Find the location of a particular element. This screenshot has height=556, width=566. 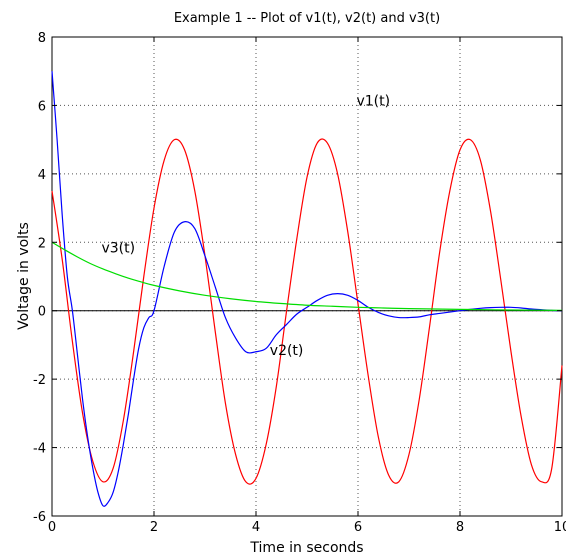

x-tick-label: 10 is located at coordinates (560, 527).